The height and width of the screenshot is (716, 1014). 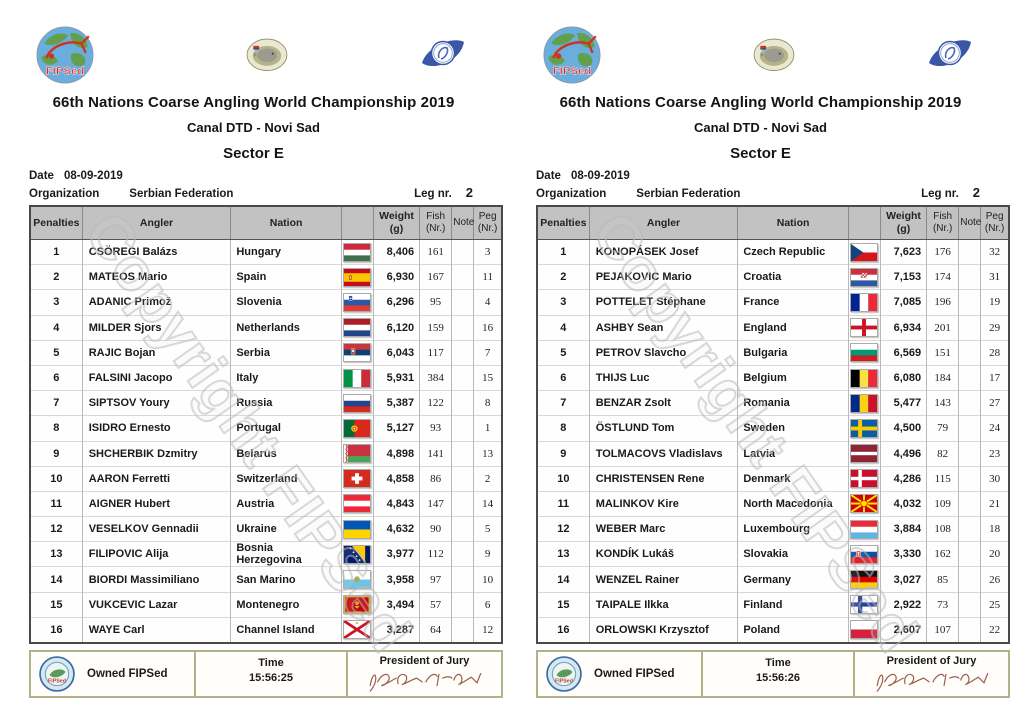 What do you see at coordinates (488, 604) in the screenshot?
I see `peg-cell: 6` at bounding box center [488, 604].